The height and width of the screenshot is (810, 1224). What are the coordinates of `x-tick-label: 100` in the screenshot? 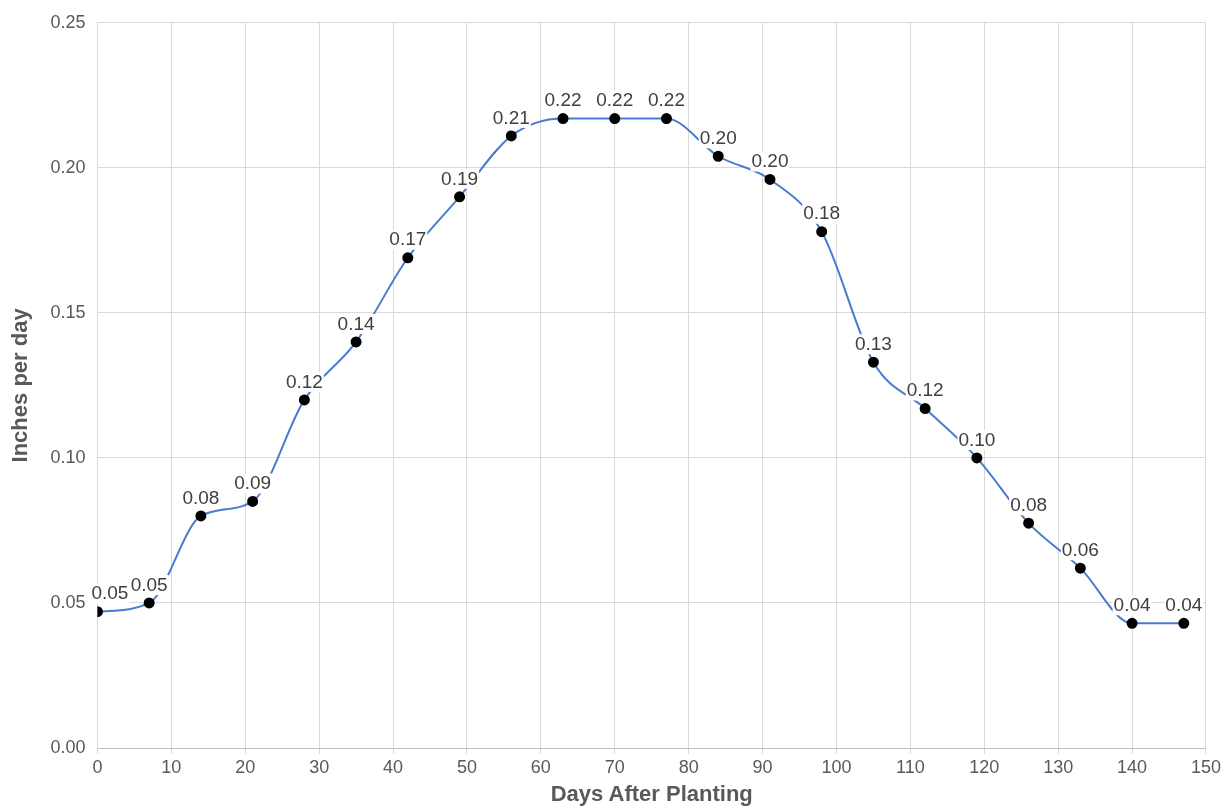 It's located at (836, 766).